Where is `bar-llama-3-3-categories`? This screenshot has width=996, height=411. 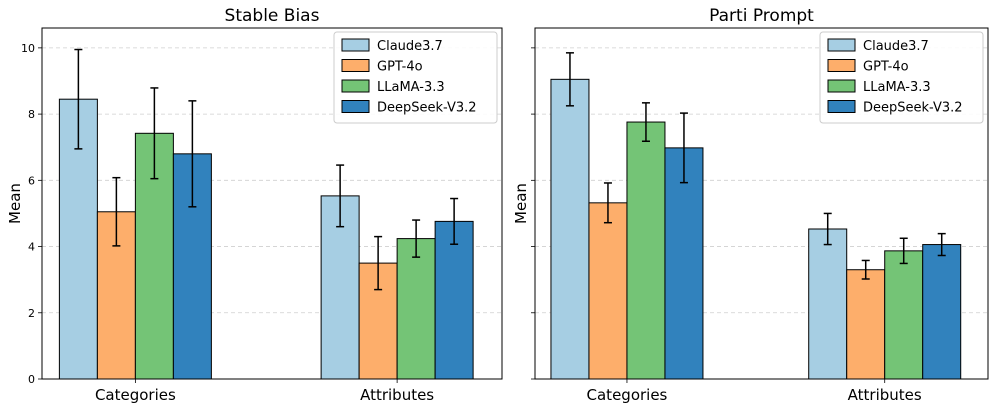
bar-llama-3-3-categories is located at coordinates (646, 250).